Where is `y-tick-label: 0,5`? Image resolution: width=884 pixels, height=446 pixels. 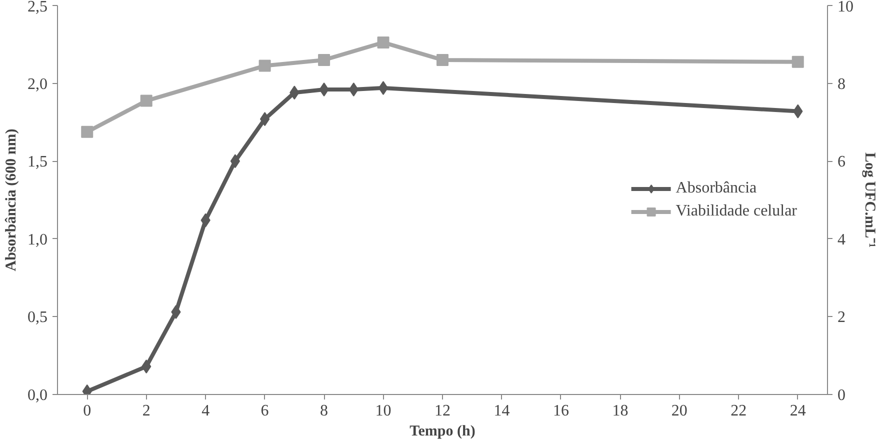
y-tick-label: 0,5 is located at coordinates (38, 317).